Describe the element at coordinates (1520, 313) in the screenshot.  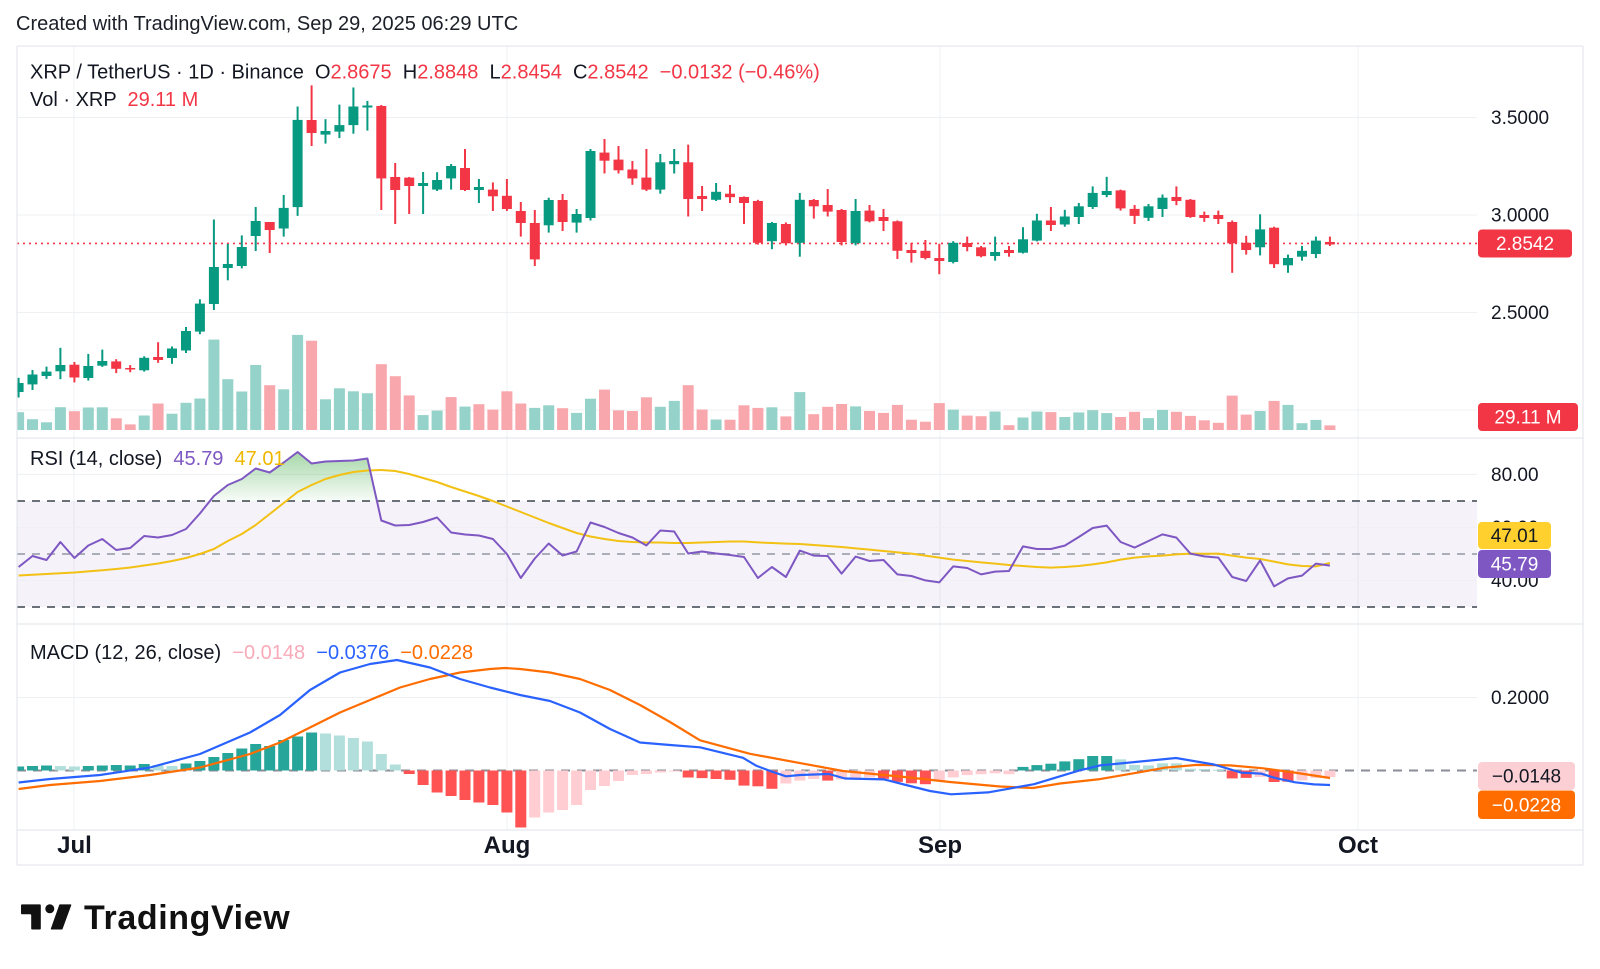
I see `svg-text: 2.5000` at that location.